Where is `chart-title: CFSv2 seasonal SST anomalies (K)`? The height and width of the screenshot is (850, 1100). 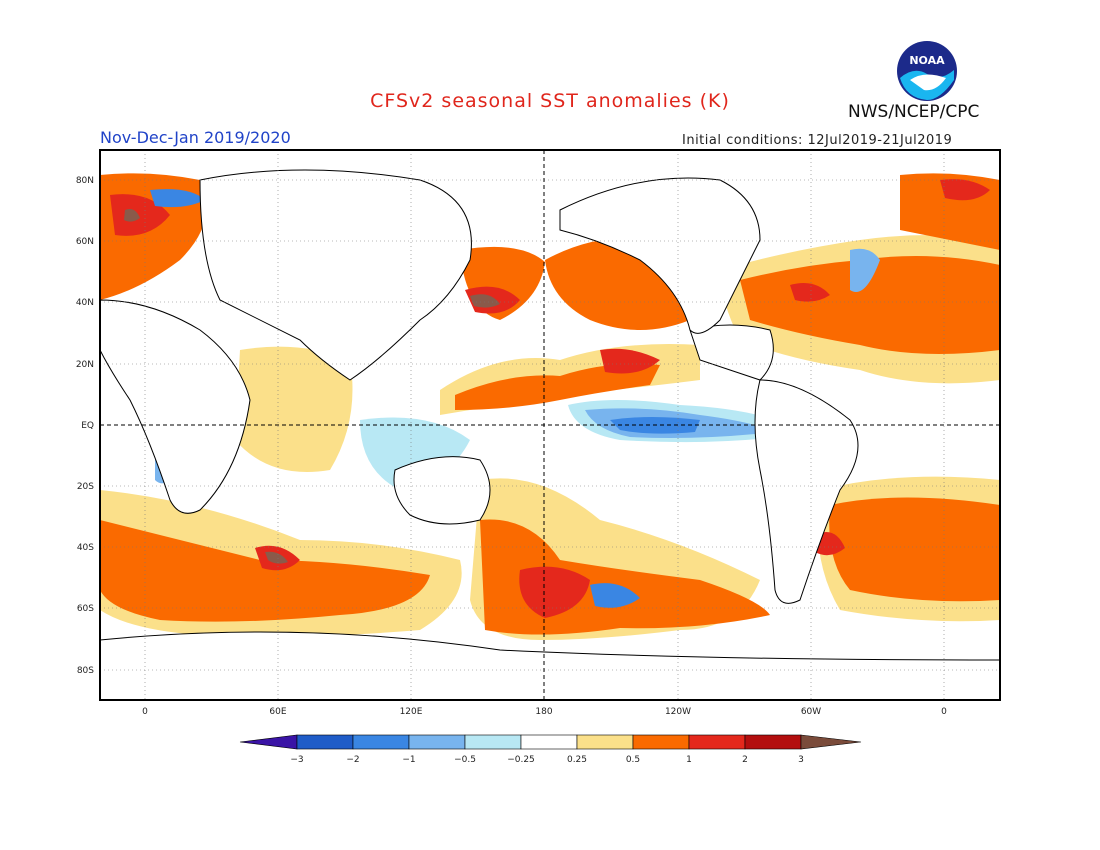 chart-title: CFSv2 seasonal SST anomalies (K) is located at coordinates (550, 101).